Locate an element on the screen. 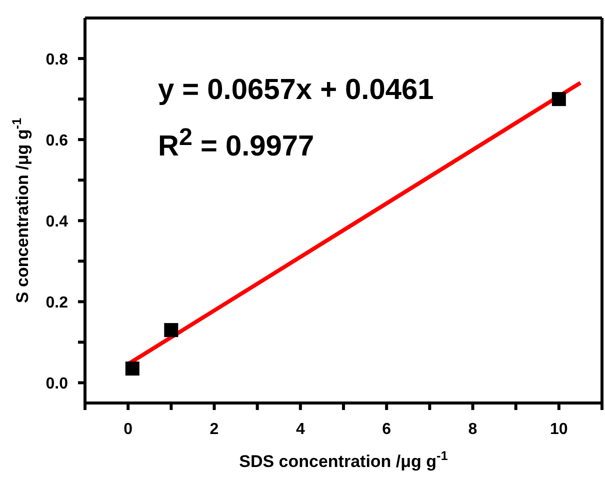 Image resolution: width=605 pixels, height=487 pixels. x-axis-title: SDS concentration /μg g$^{-1}$ is located at coordinates (343, 459).